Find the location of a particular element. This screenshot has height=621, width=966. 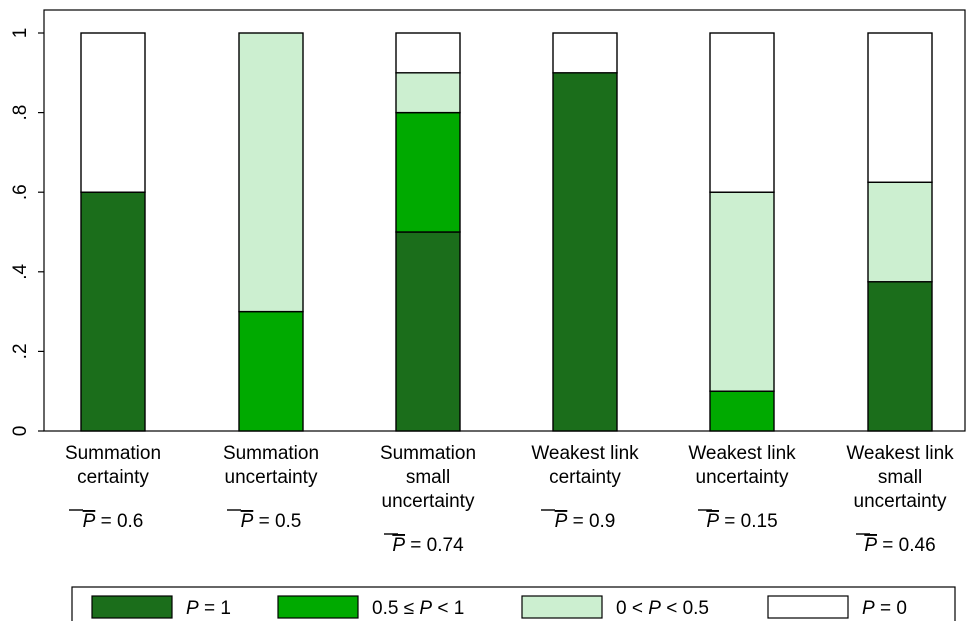

legend-label: 0.5 ≤ P < 1 is located at coordinates (418, 608).